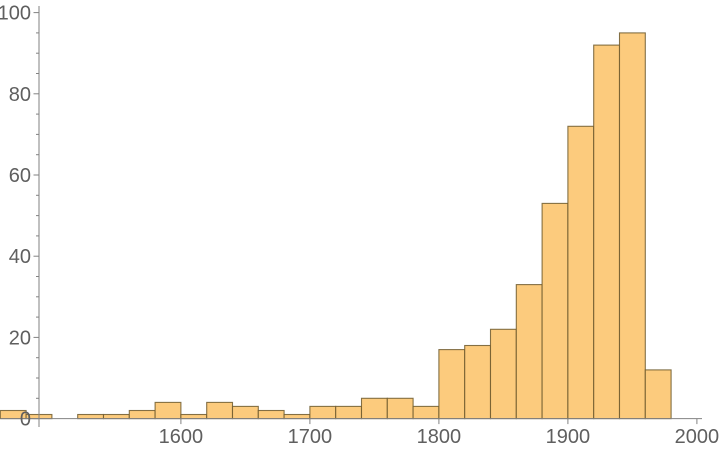  I want to click on x-axis-tick-label: 1800, so click(439, 437).